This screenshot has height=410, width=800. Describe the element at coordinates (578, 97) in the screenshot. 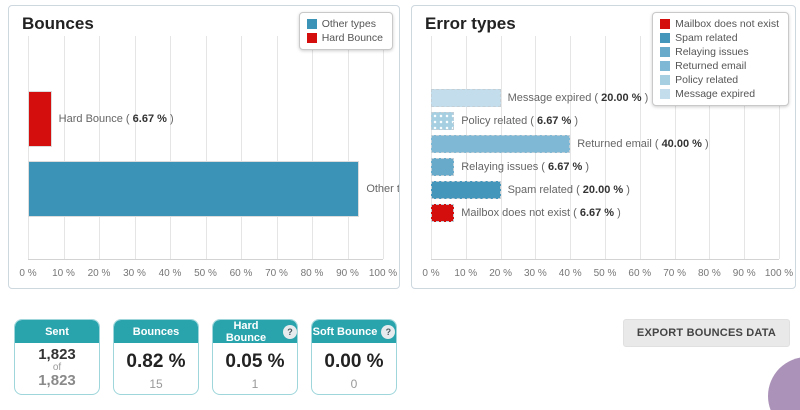

I see `bar-label-message-expired: Message expired ( 20.00 % )` at that location.